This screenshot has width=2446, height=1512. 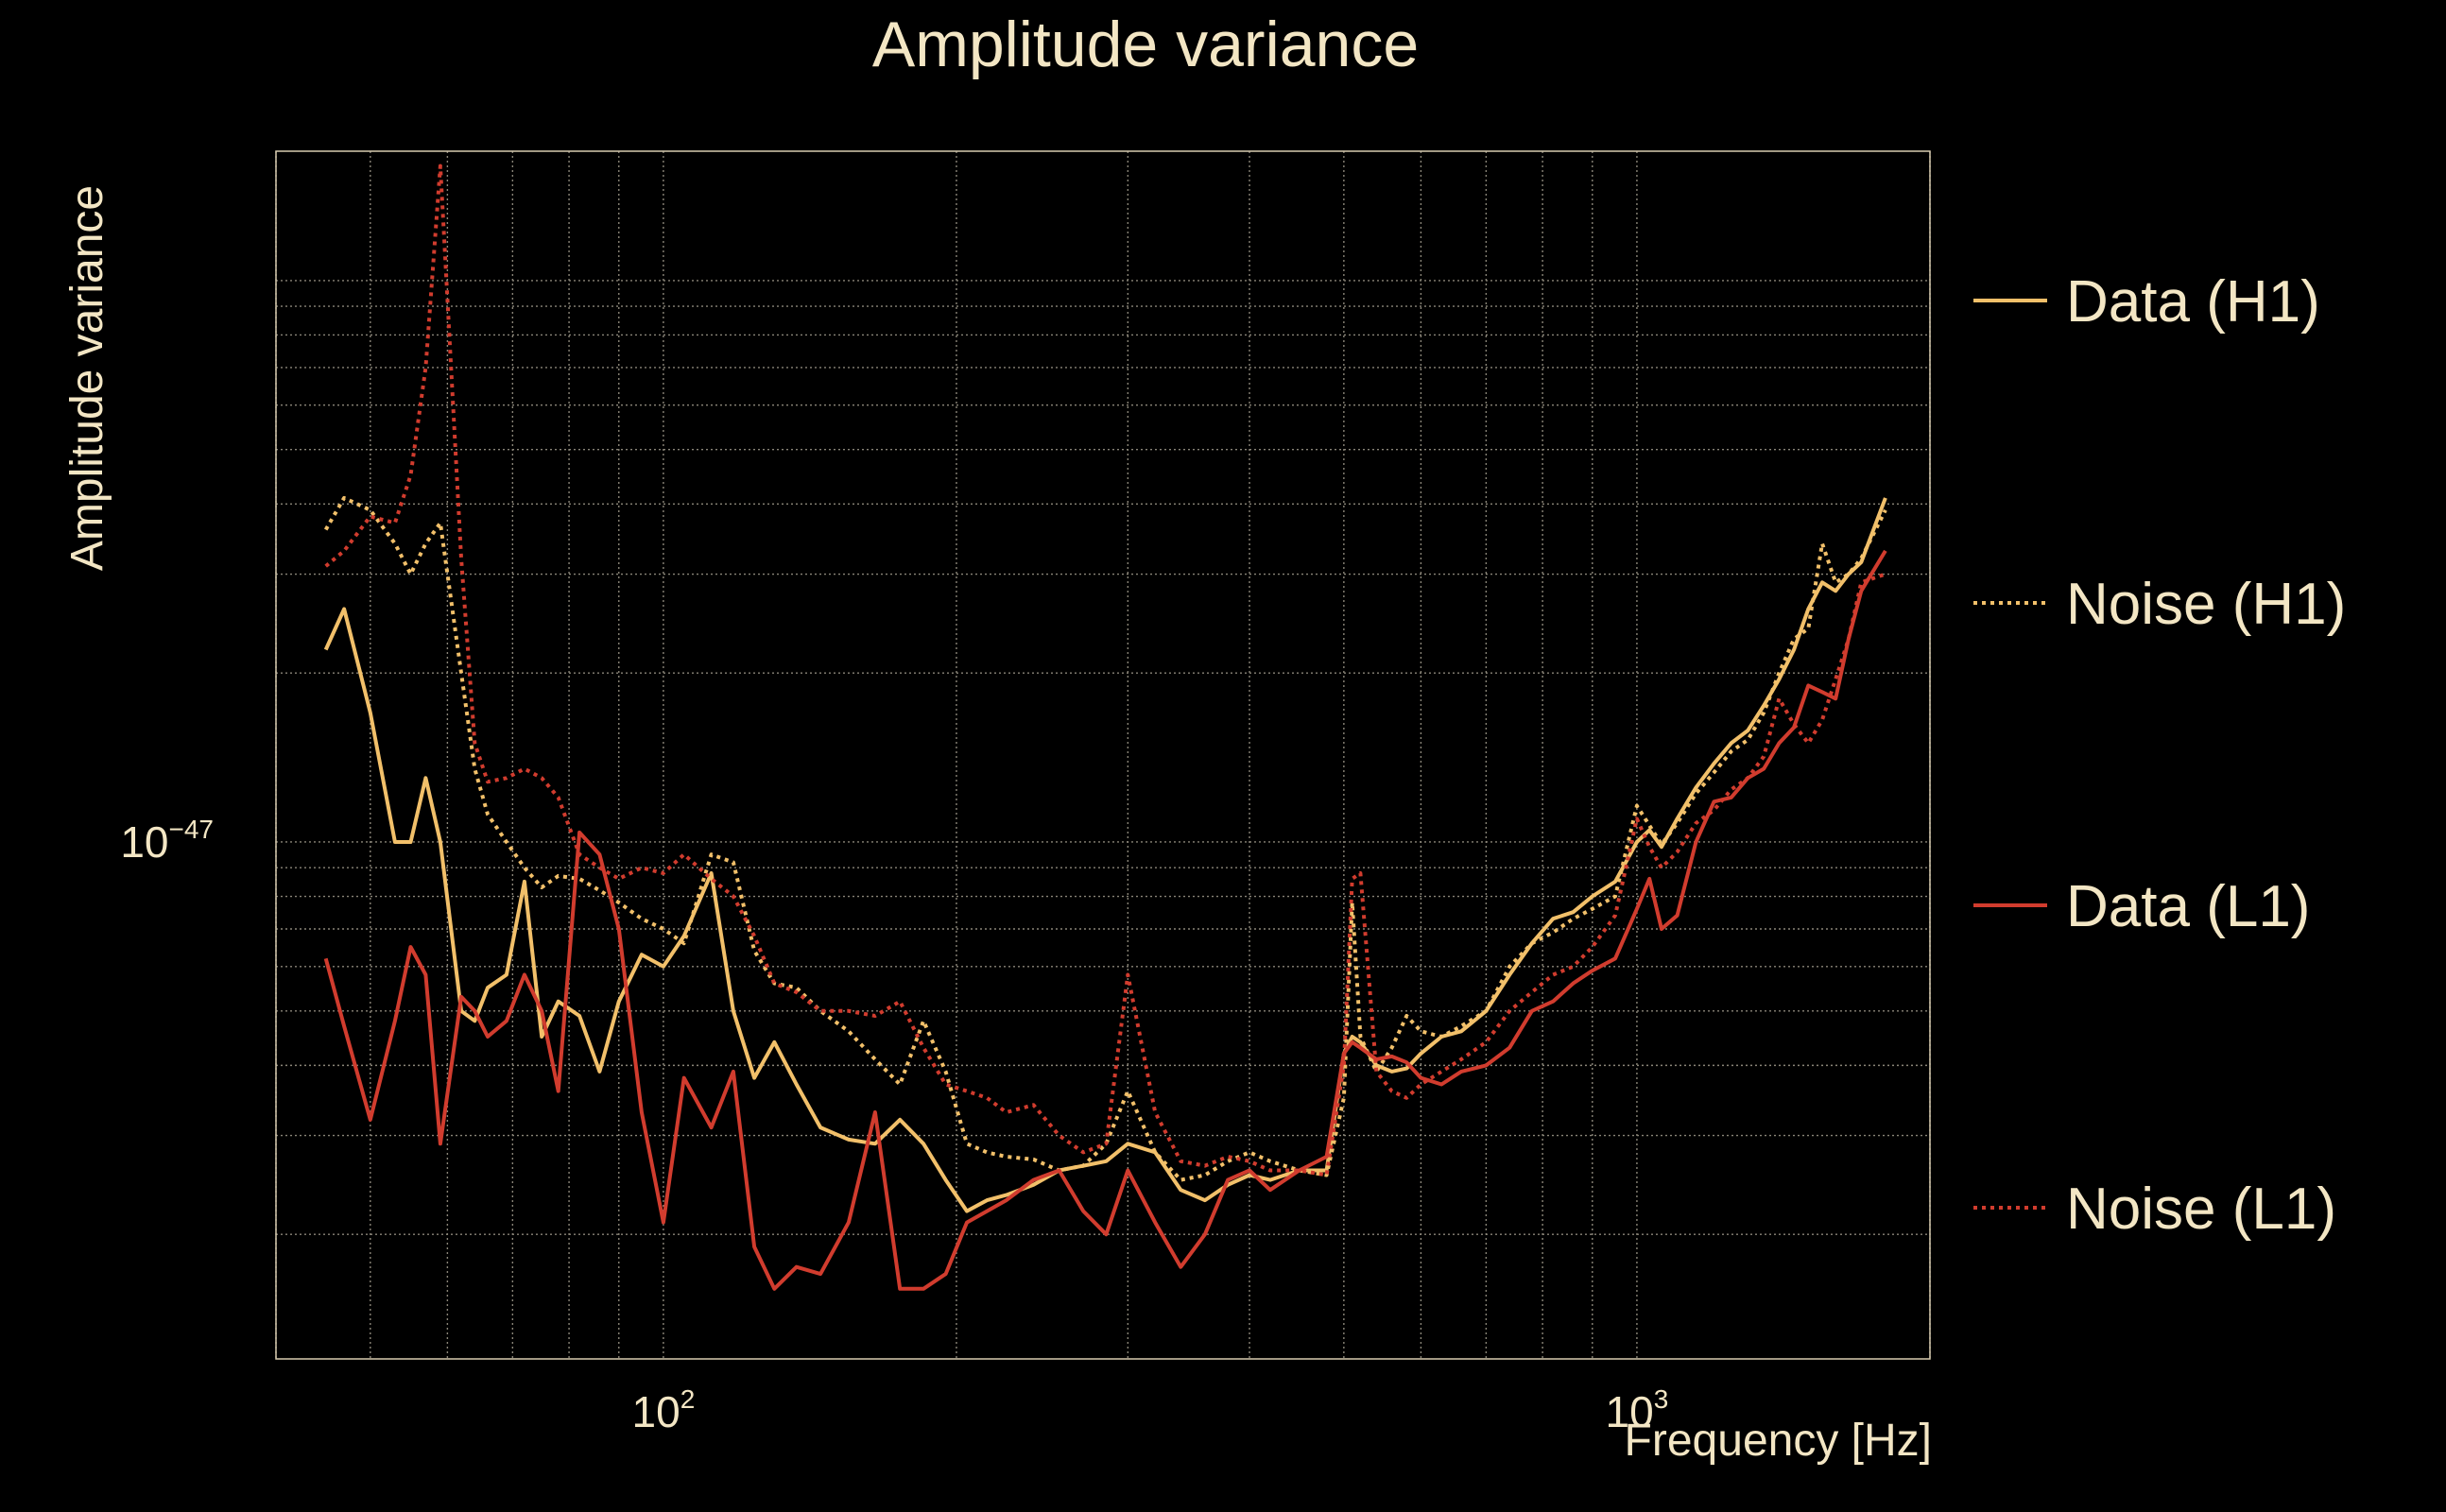 What do you see at coordinates (2193, 302) in the screenshot?
I see `legend-label: Data (H1)` at bounding box center [2193, 302].